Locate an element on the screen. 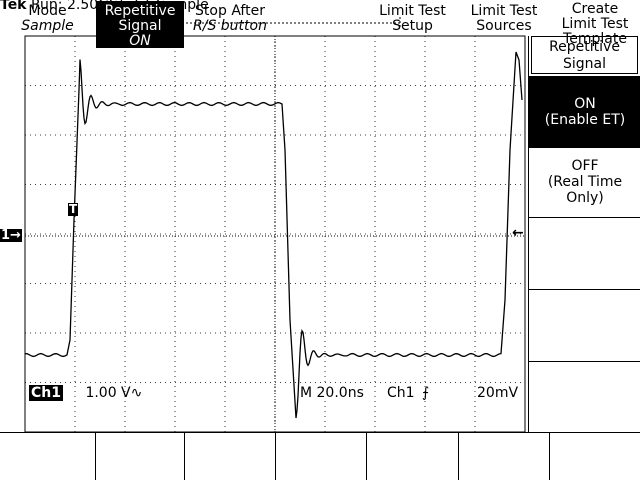 The width and height of the screenshot is (640, 481). timebase-readout: M 20.0ns is located at coordinates (332, 393).